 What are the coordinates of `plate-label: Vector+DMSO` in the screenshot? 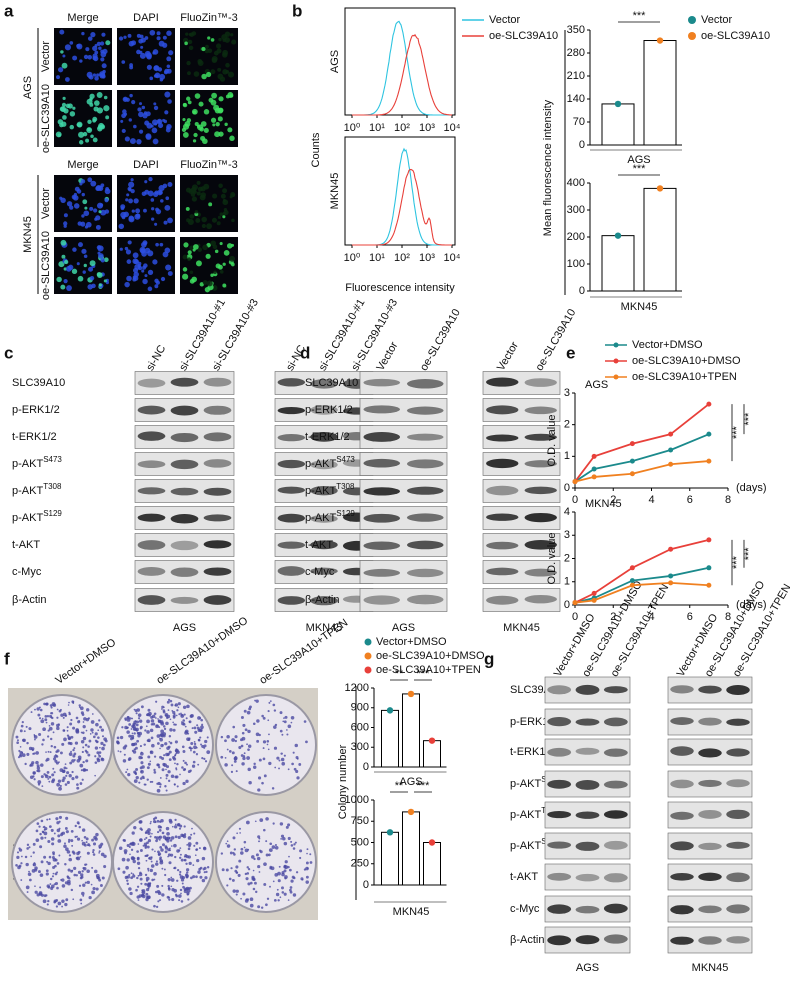 It's located at (86, 661).